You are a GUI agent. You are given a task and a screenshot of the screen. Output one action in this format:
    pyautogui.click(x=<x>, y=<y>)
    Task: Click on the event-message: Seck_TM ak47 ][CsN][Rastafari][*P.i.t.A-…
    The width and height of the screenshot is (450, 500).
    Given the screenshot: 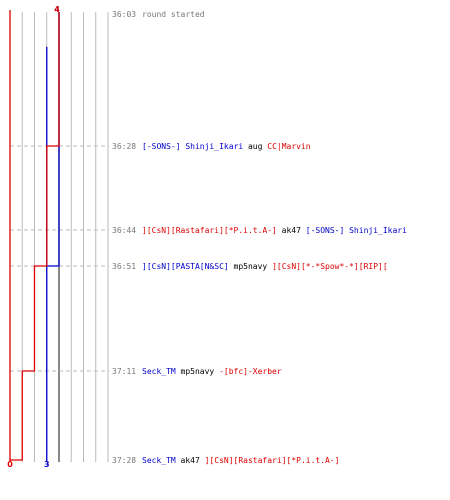 What is the action you would take?
    pyautogui.click(x=240, y=460)
    